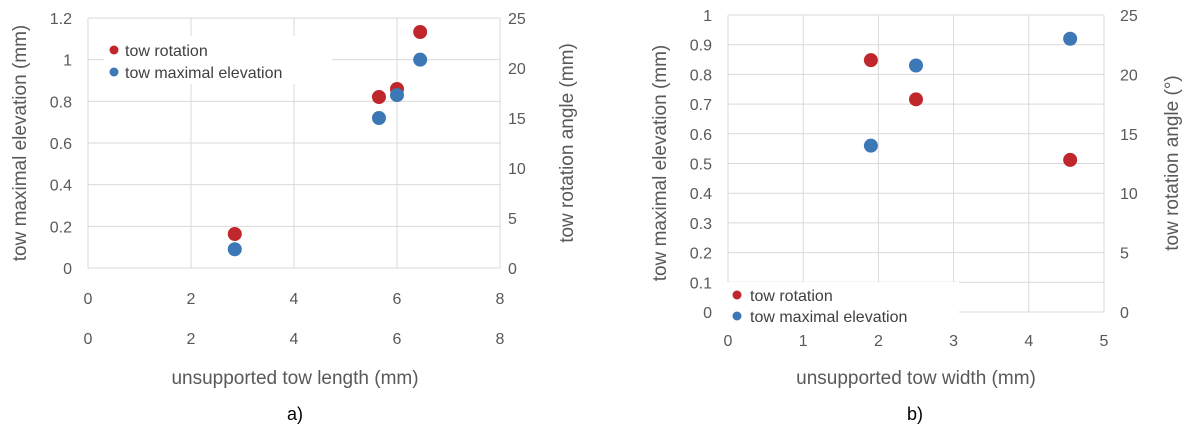 Image resolution: width=1186 pixels, height=430 pixels. What do you see at coordinates (512, 269) in the screenshot?
I see `chart-a-y2-tick-label: 0` at bounding box center [512, 269].